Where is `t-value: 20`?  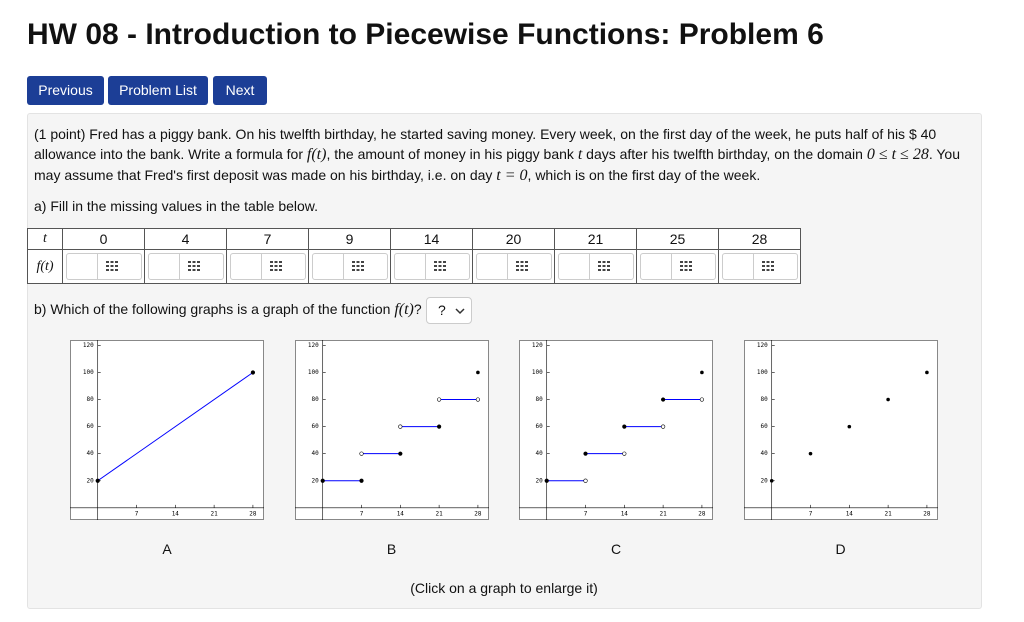 t-value: 20 is located at coordinates (513, 239).